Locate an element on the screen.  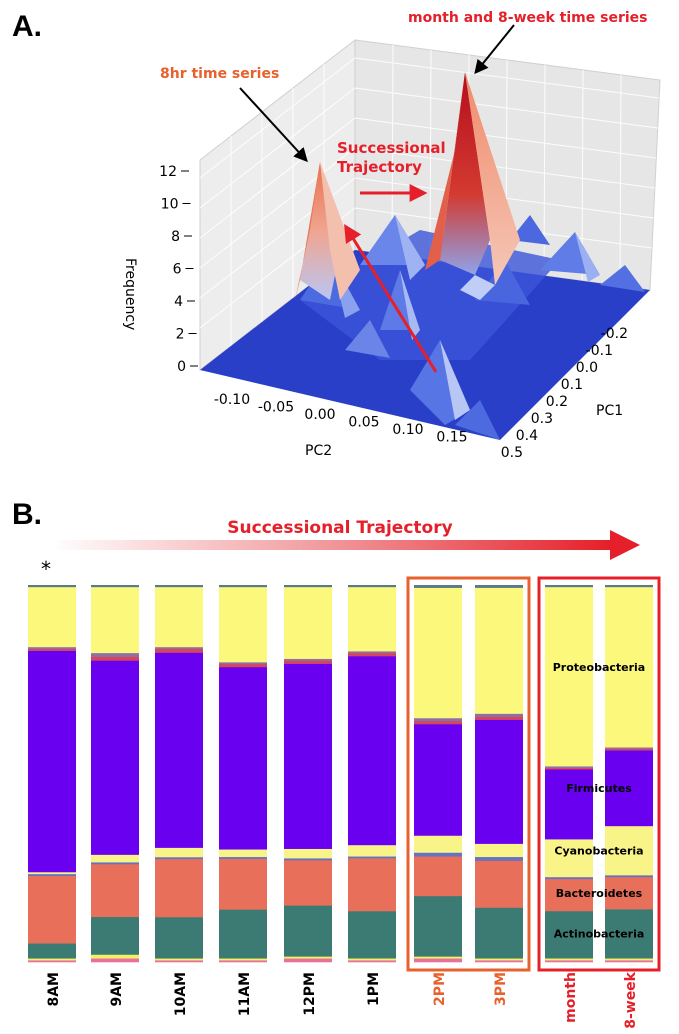
x-tick-label: 0.15 is located at coordinates (451, 438).